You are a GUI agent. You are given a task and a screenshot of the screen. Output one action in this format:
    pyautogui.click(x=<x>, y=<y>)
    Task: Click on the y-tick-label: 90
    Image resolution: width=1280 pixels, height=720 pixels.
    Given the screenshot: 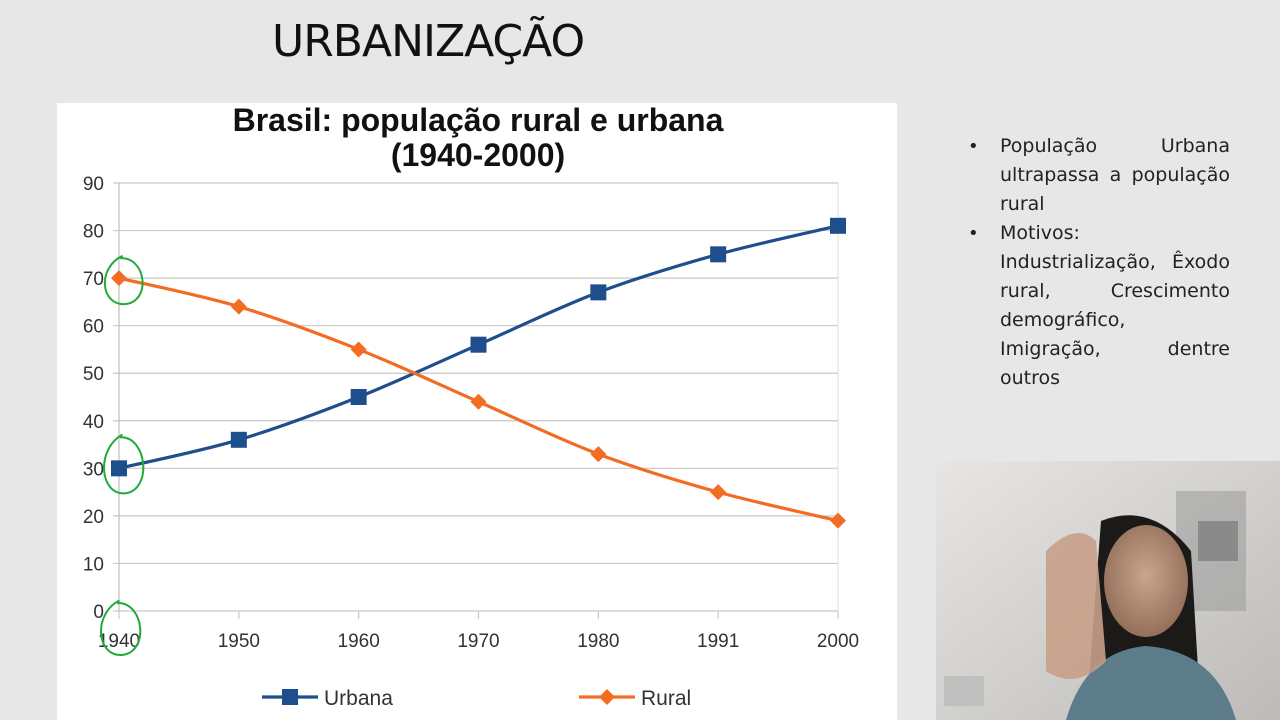 What is the action you would take?
    pyautogui.click(x=93, y=184)
    